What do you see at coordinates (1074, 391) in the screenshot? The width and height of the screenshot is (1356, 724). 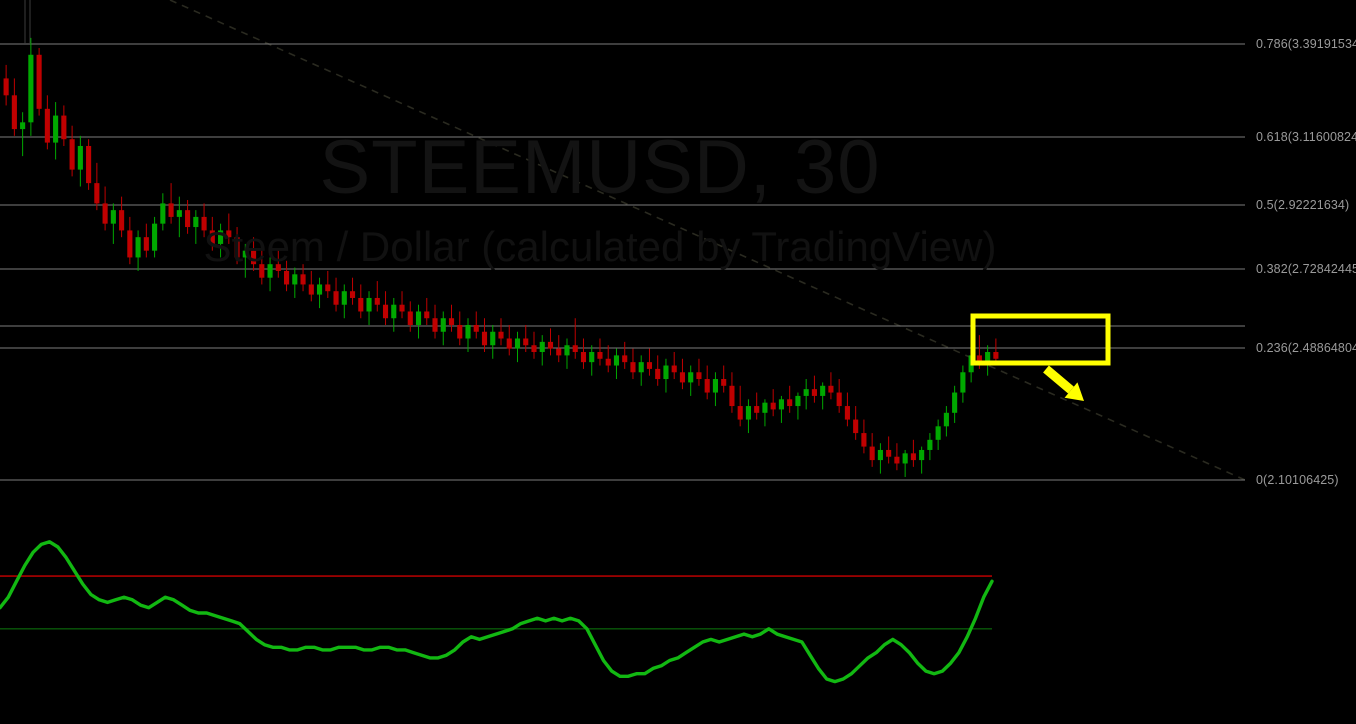 I see `down-right-arrow-head` at bounding box center [1074, 391].